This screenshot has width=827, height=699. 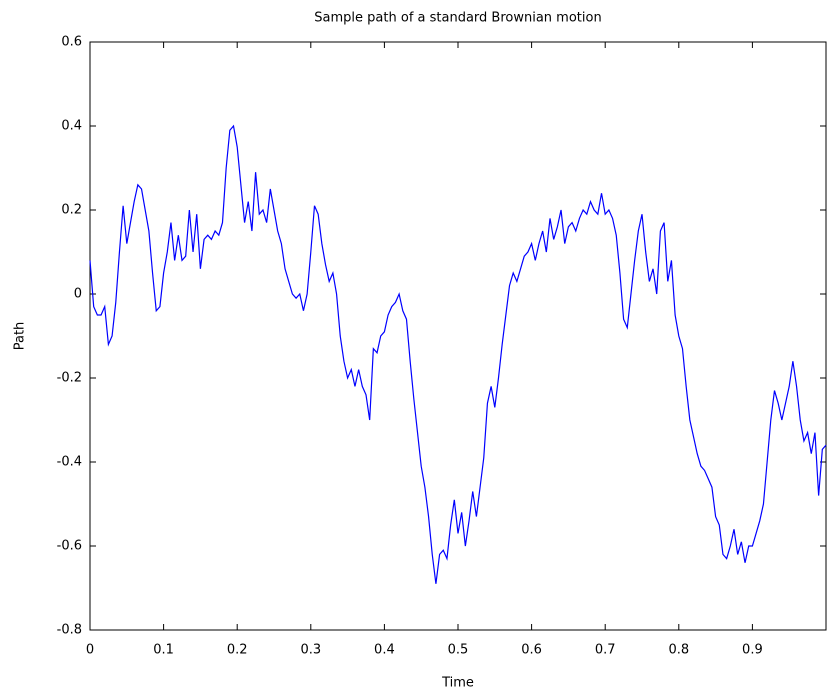 I want to click on y-tick-label: -0.2, so click(x=69, y=378).